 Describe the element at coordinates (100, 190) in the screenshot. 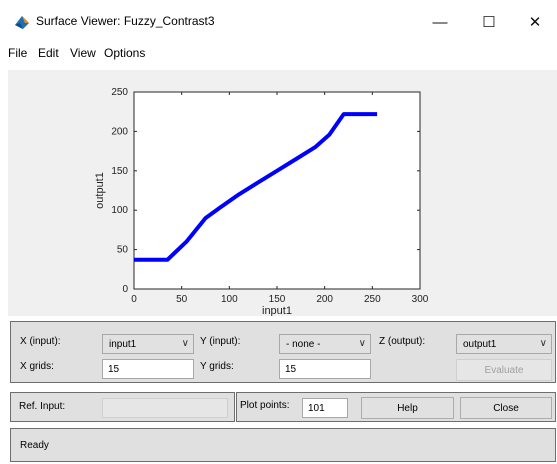

I see `y-axis-label: output1` at that location.